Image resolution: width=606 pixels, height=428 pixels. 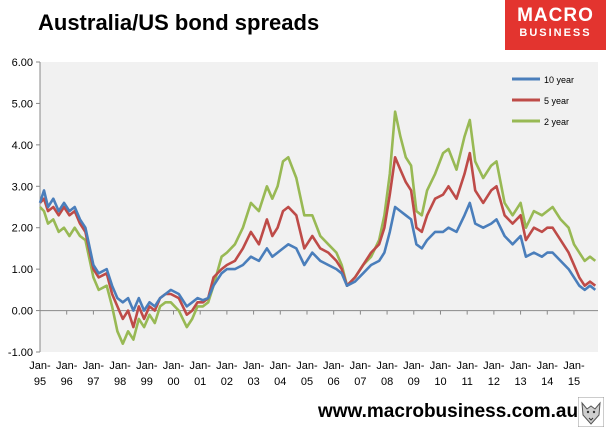 What do you see at coordinates (521, 374) in the screenshot?
I see `x-tick-label: Jan-13` at bounding box center [521, 374].